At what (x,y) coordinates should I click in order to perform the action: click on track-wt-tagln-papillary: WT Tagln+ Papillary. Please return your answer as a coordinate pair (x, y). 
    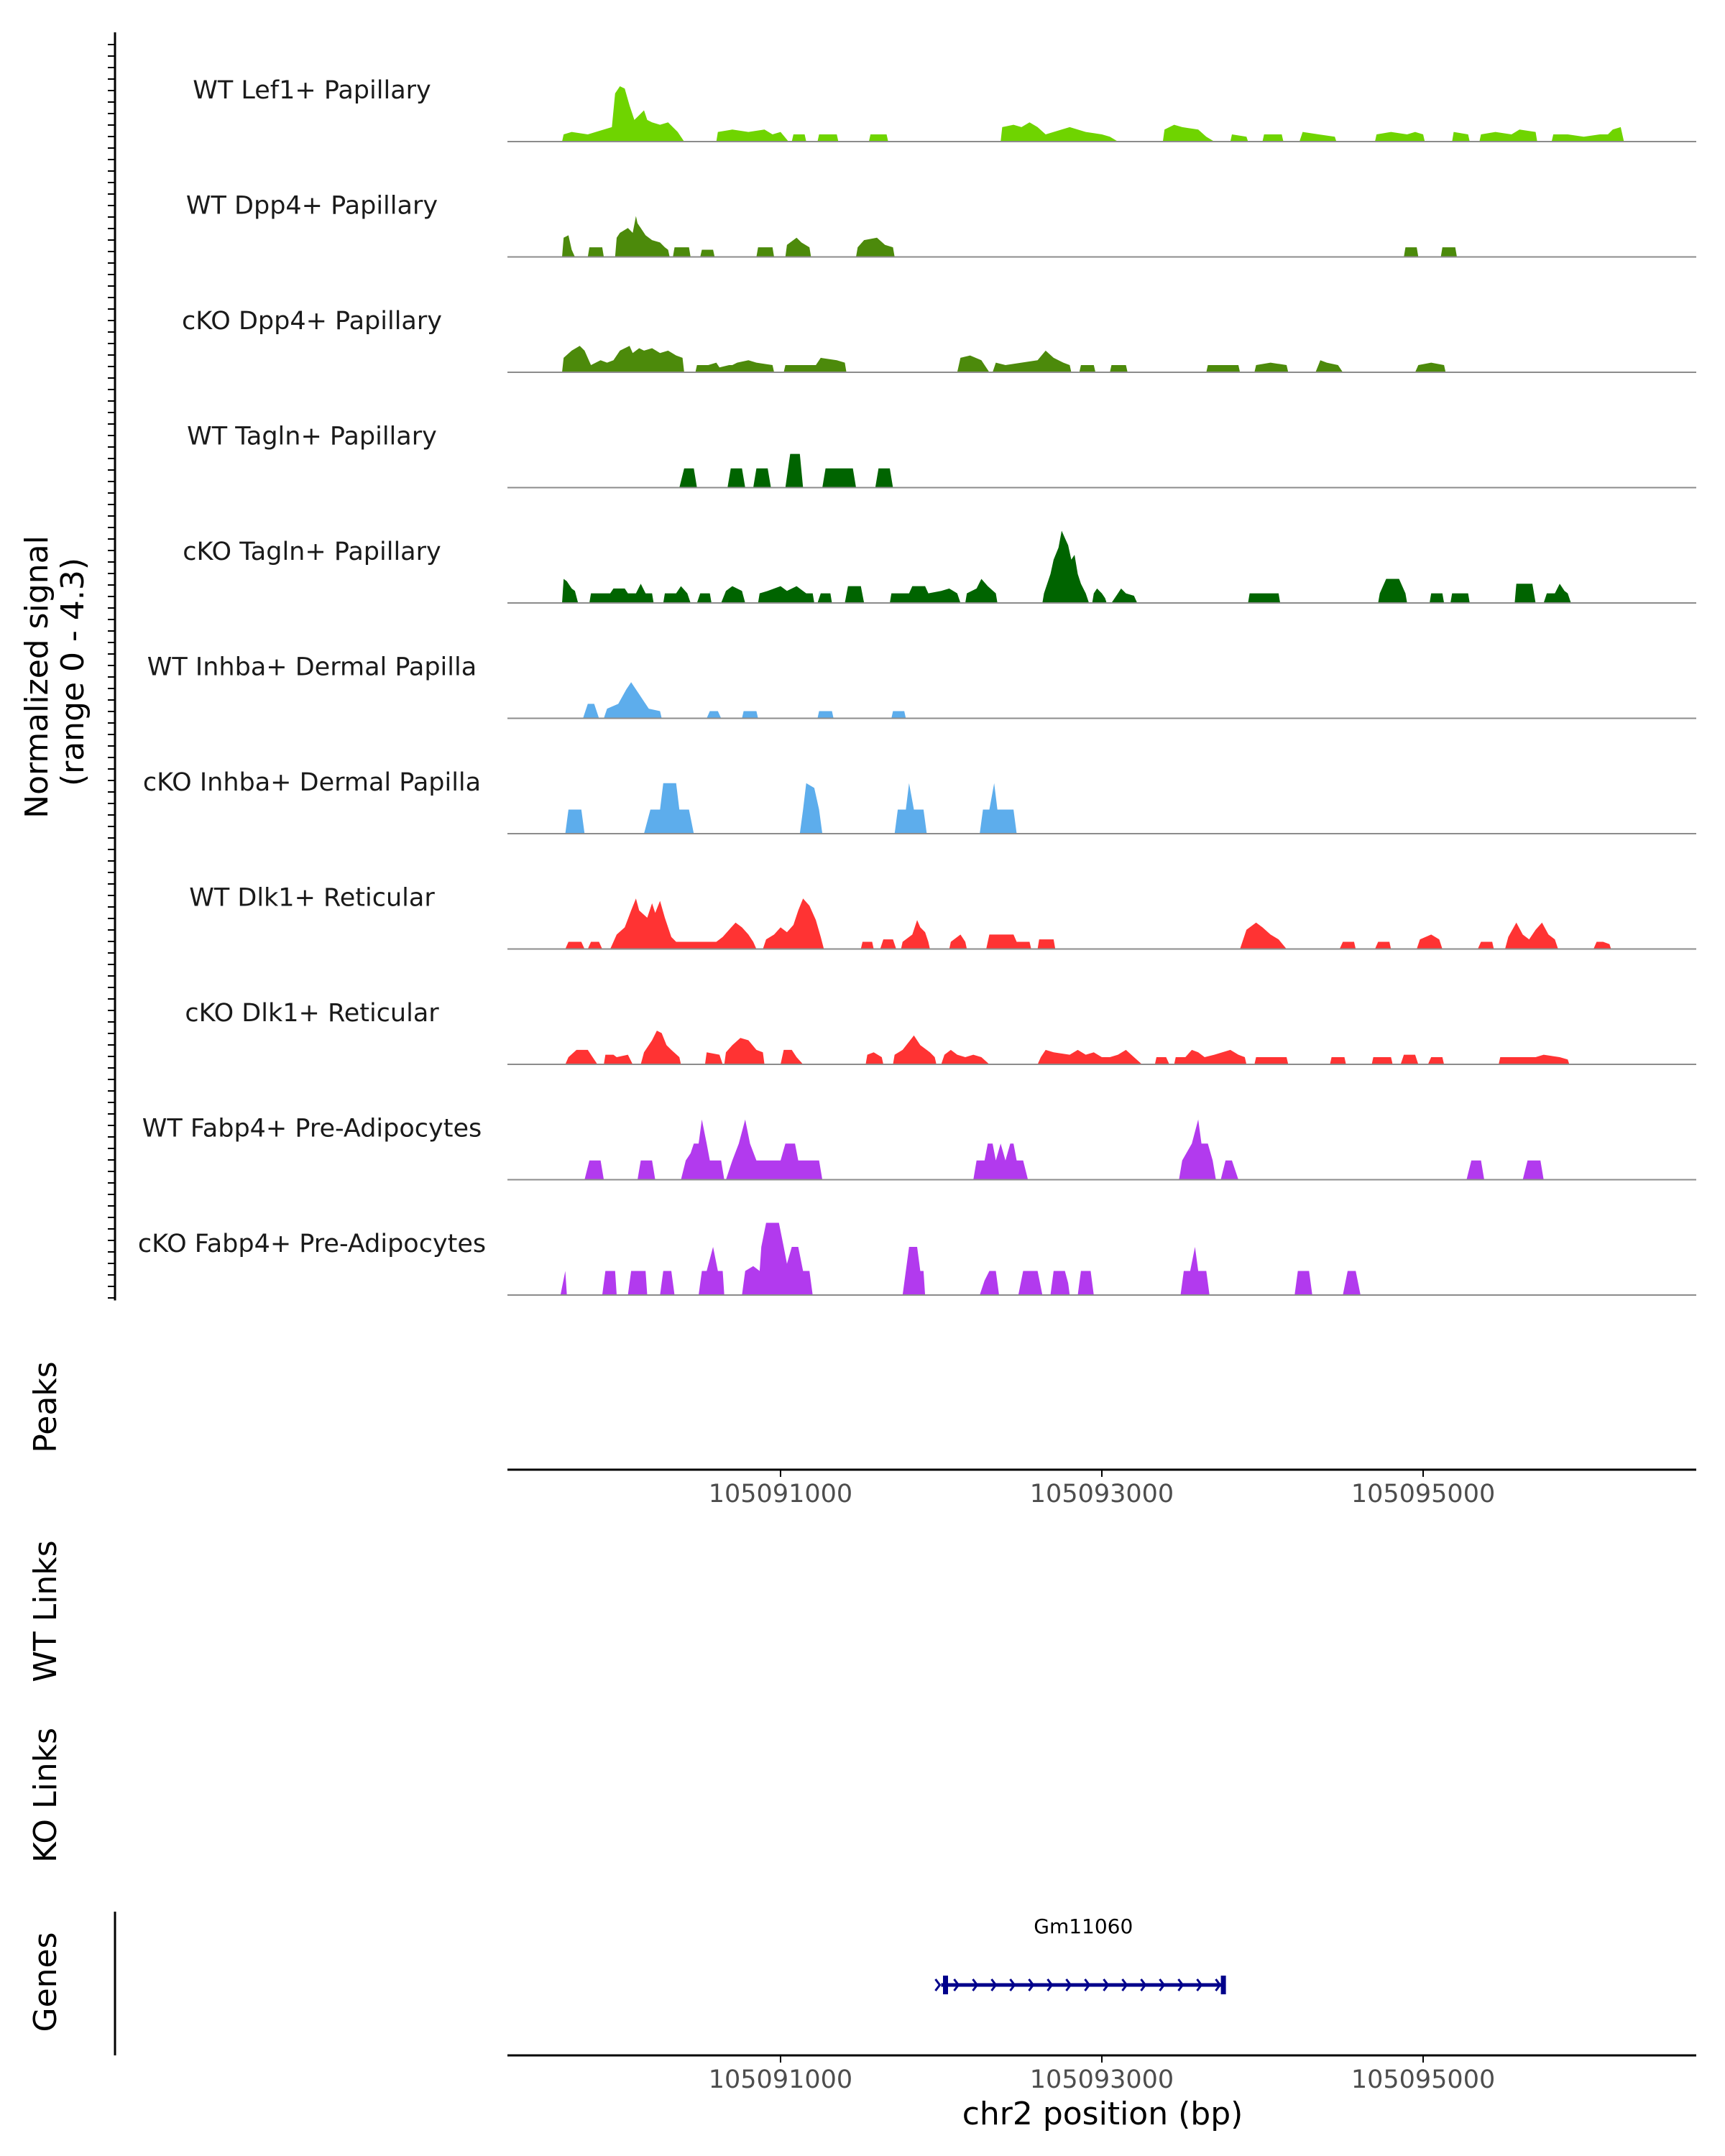
    Looking at the image, I should click on (941, 456).